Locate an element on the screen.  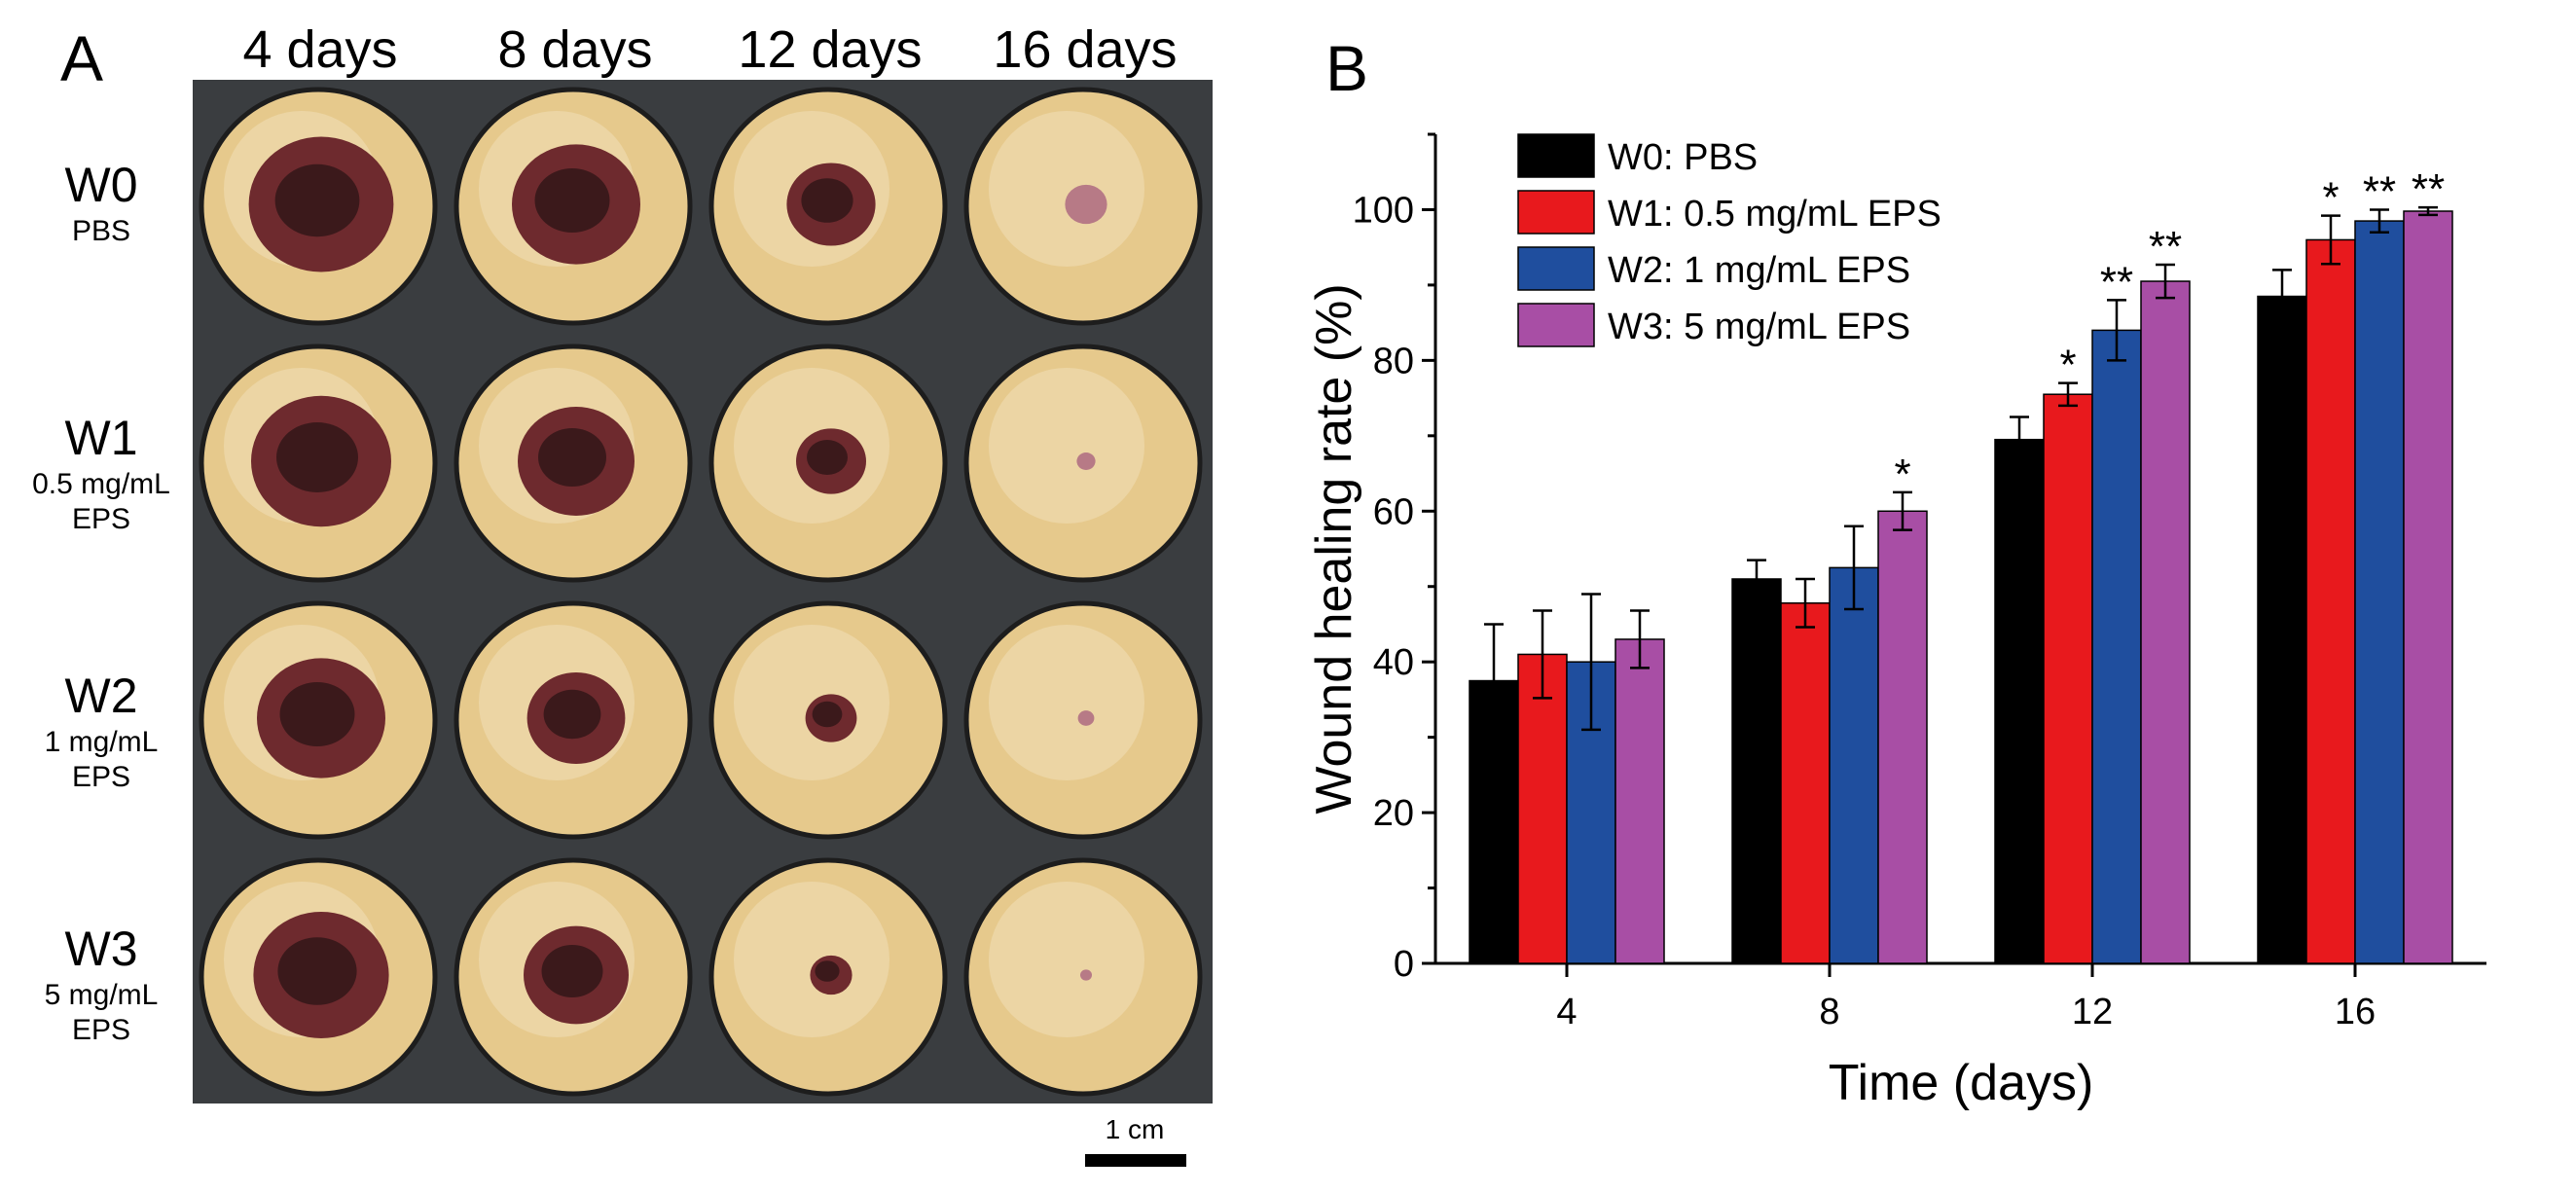
row-label-w3: W3 5 mg/mL EPS is located at coordinates (101, 984).